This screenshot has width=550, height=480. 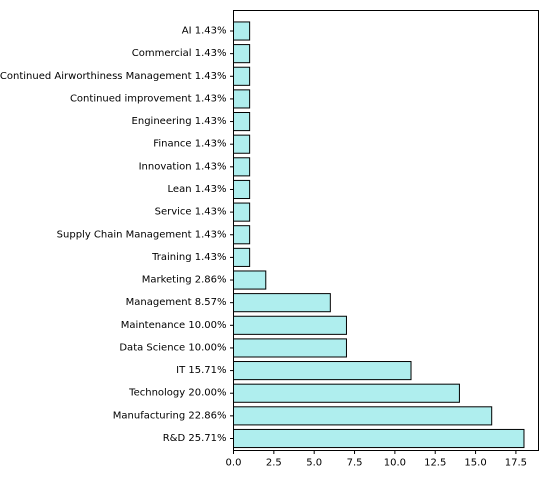 I want to click on category-label: Lean 1.43%, so click(x=197, y=189).